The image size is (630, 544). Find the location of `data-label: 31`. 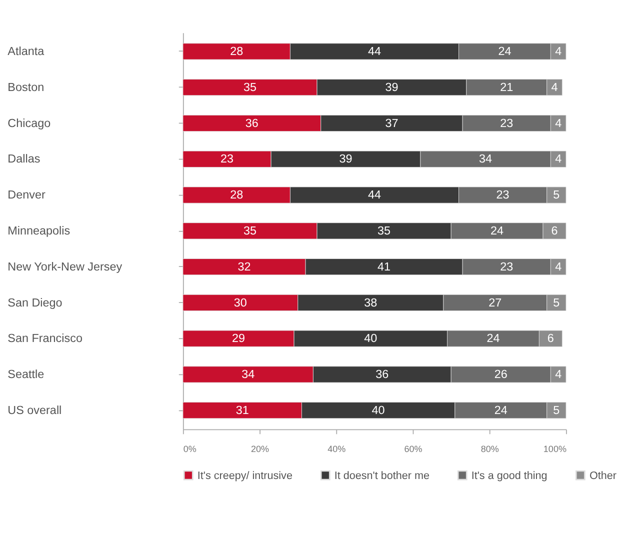

data-label: 31 is located at coordinates (242, 410).